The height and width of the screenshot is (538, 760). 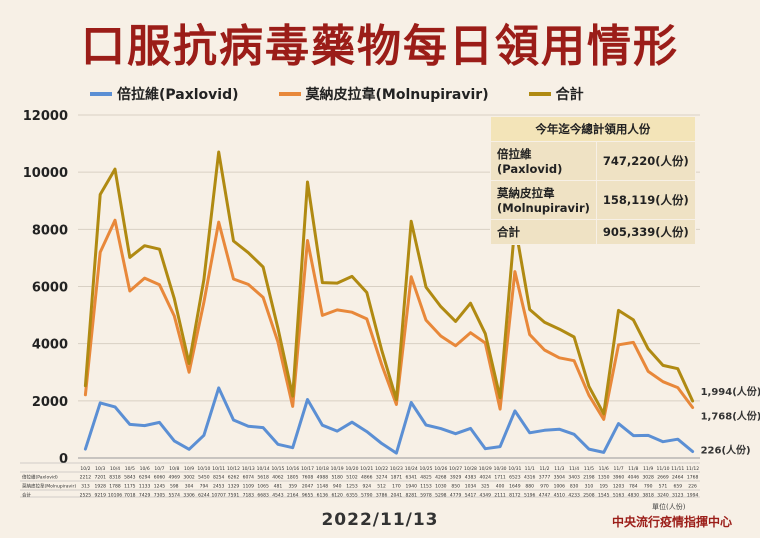 I want to click on x-tick-label: 10/24, so click(x=411, y=469).